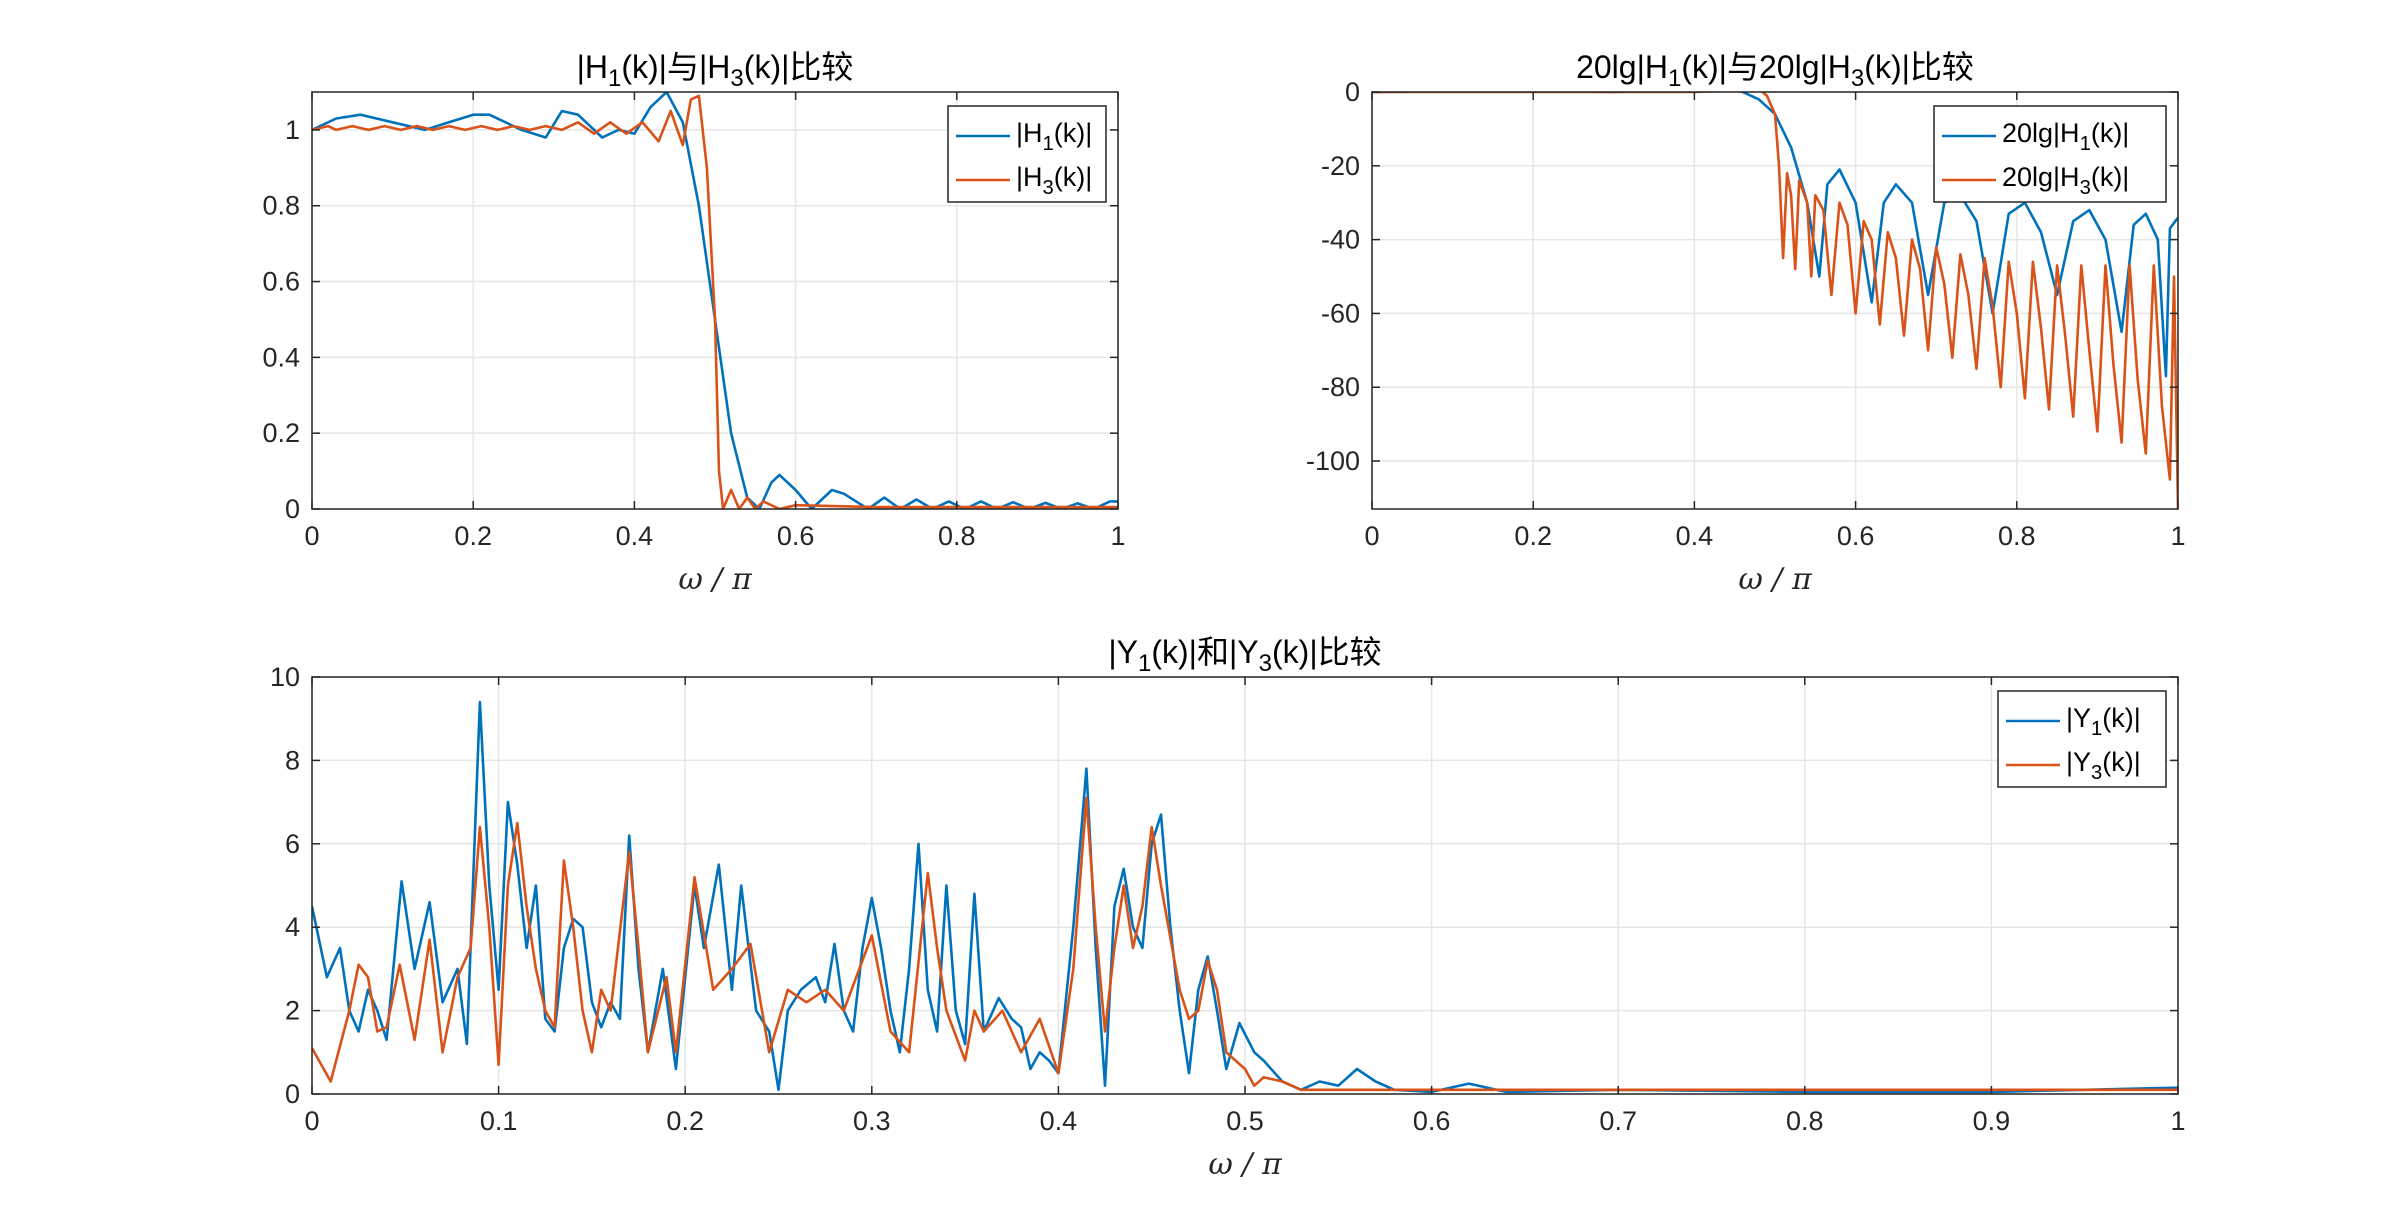  Describe the element at coordinates (1054, 136) in the screenshot. I see `legend-entry: |H1(k)|` at that location.